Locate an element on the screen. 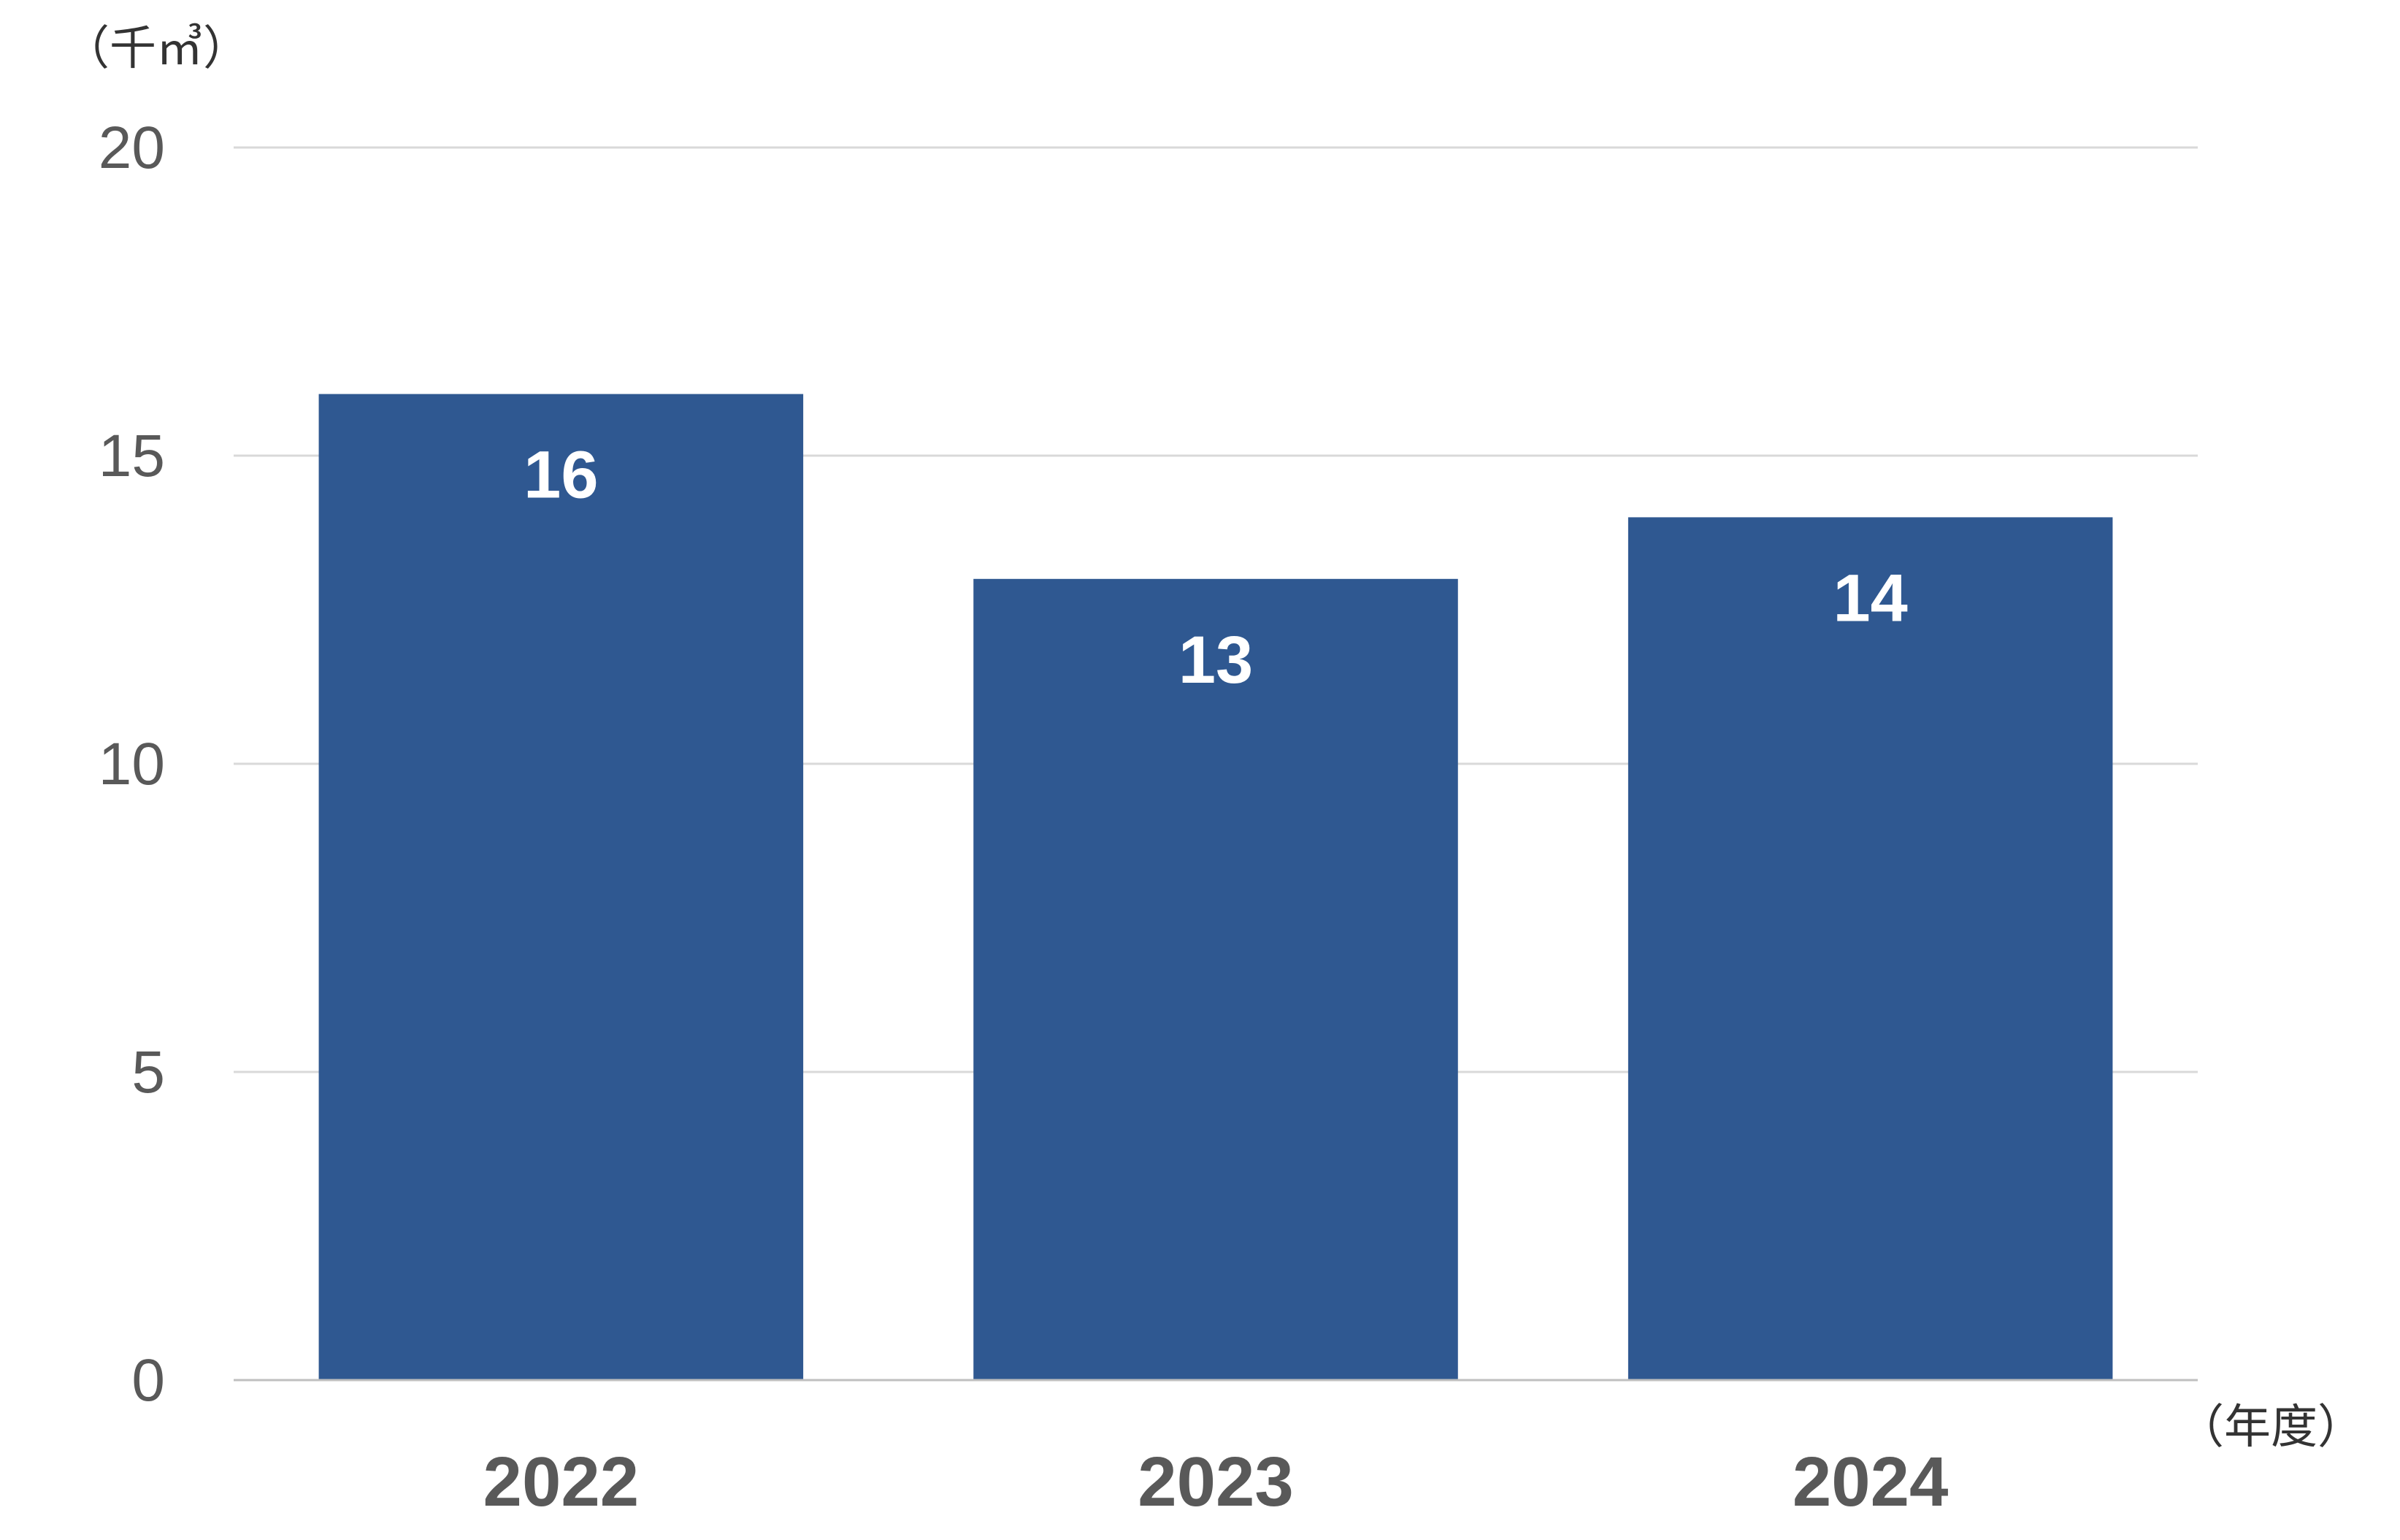 Image resolution: width=2400 pixels, height=1540 pixels. data-label-2024: 14 is located at coordinates (1870, 598).